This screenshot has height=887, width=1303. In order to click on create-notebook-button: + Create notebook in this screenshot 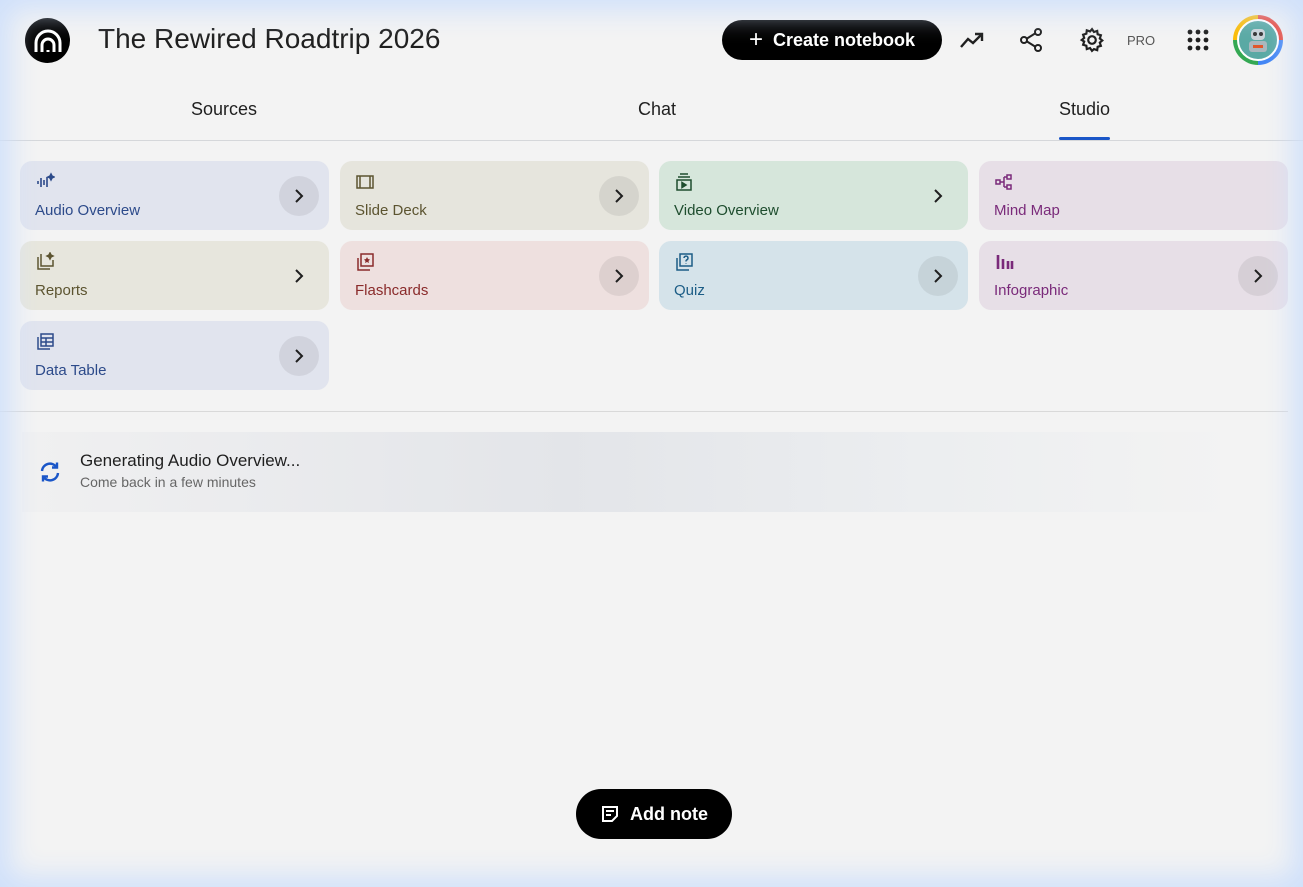, I will do `click(832, 40)`.